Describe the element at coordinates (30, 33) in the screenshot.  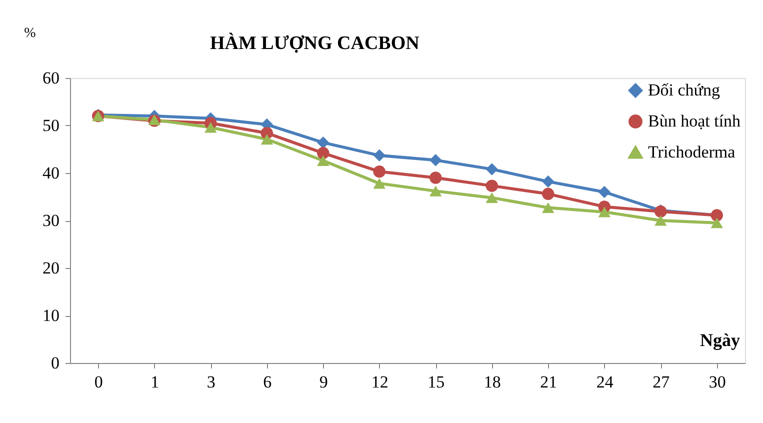
I see `y-axis-title: %` at that location.